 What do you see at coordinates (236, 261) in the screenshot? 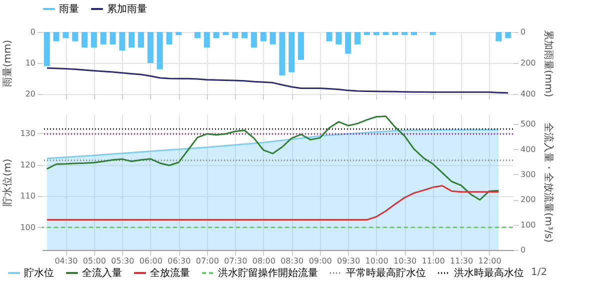
I see `x-tick-label: 07:30` at bounding box center [236, 261].